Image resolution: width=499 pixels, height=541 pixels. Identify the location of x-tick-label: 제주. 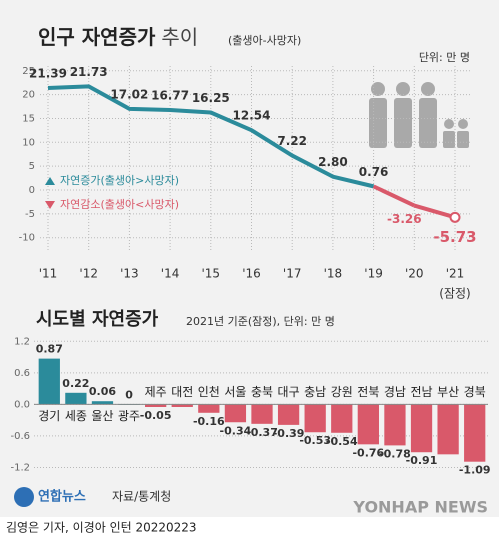
(156, 392).